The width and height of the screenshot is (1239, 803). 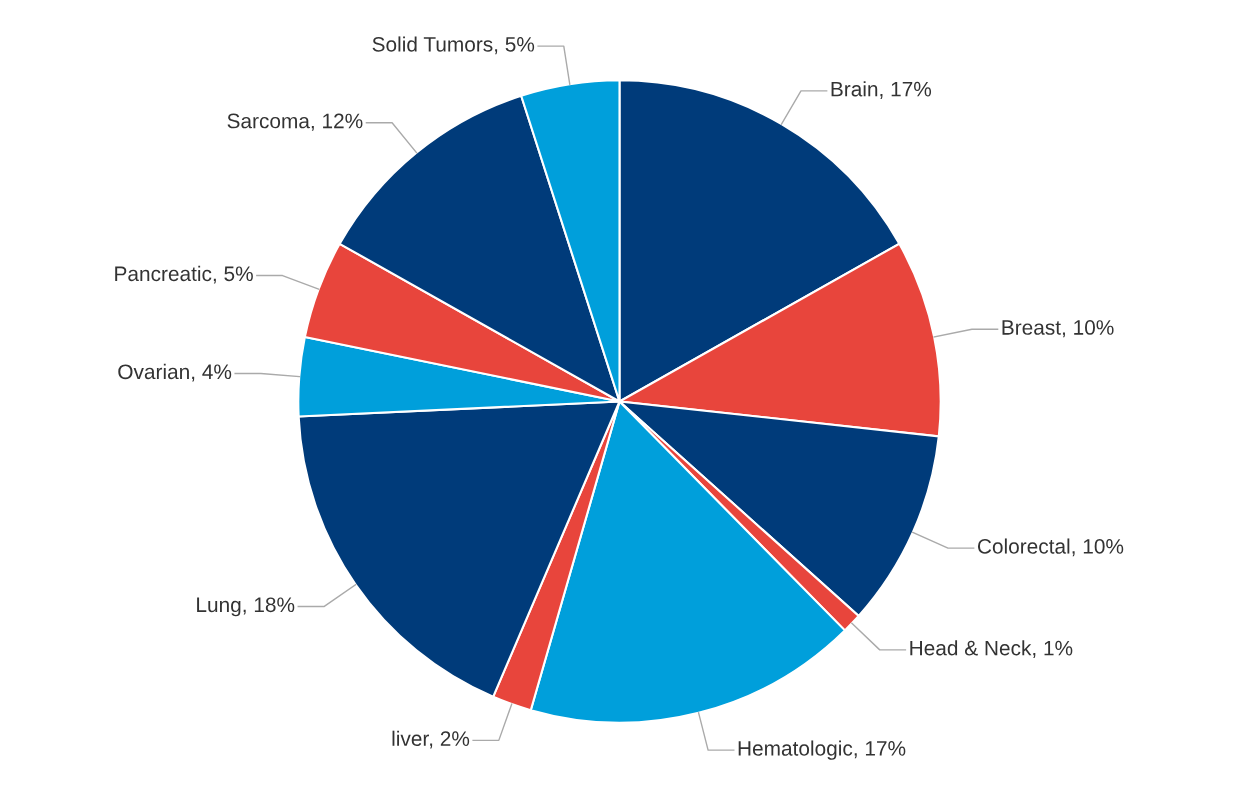 I want to click on slice-label: Brain, 17%, so click(x=881, y=90).